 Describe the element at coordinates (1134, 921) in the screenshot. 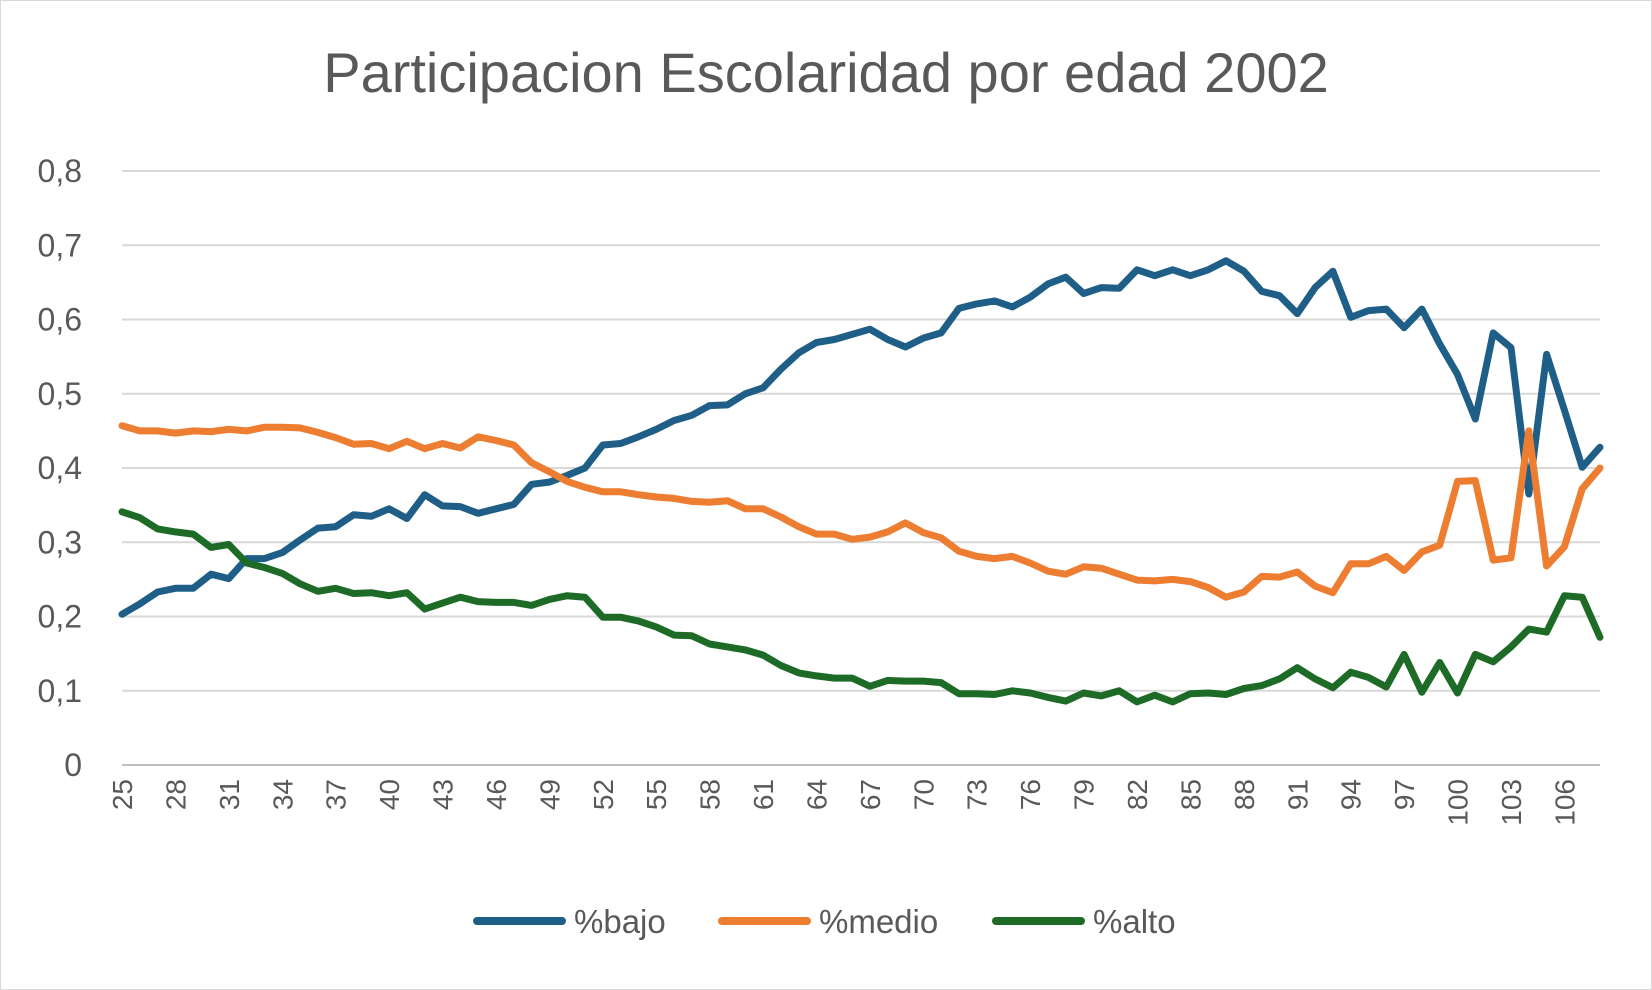

I see `legend-label: %alto` at that location.